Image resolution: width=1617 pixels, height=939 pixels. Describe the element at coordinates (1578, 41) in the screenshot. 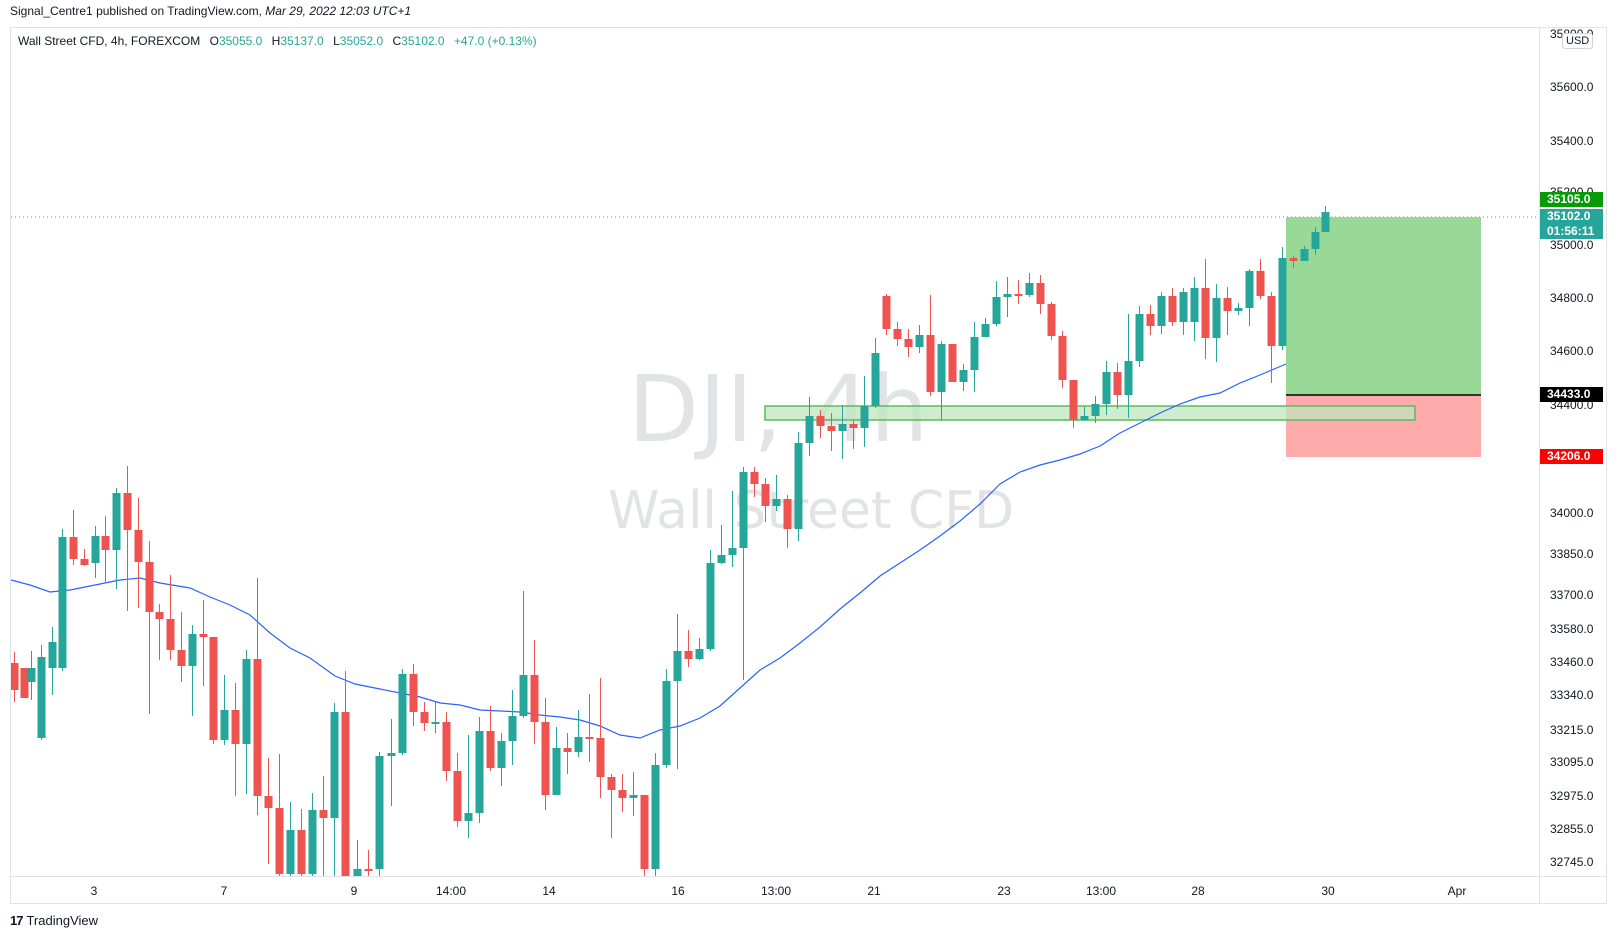

I see `currency-badge: USD` at that location.